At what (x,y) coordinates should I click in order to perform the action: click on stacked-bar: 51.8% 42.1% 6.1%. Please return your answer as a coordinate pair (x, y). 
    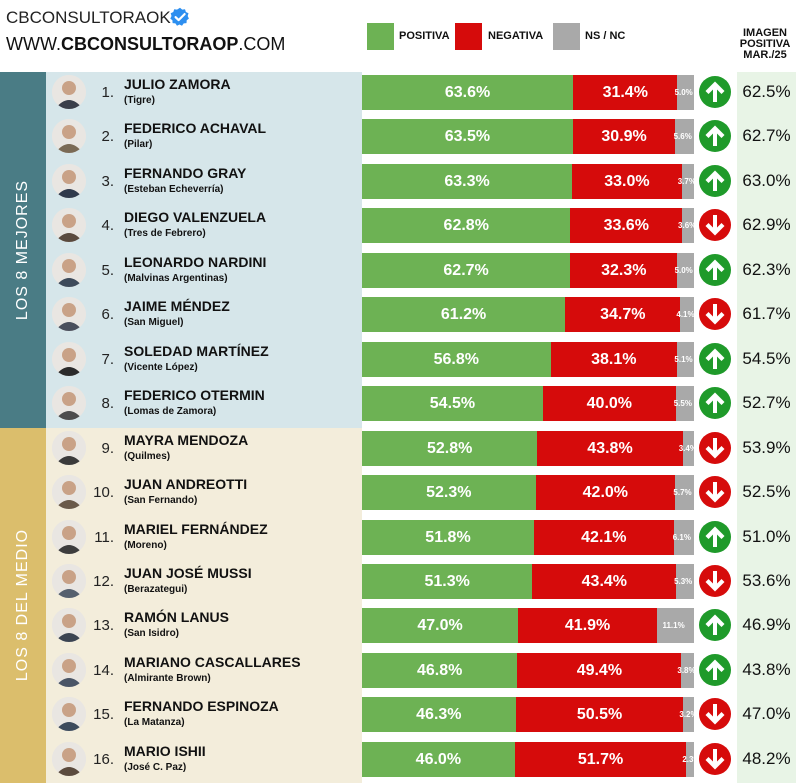
    Looking at the image, I should click on (528, 537).